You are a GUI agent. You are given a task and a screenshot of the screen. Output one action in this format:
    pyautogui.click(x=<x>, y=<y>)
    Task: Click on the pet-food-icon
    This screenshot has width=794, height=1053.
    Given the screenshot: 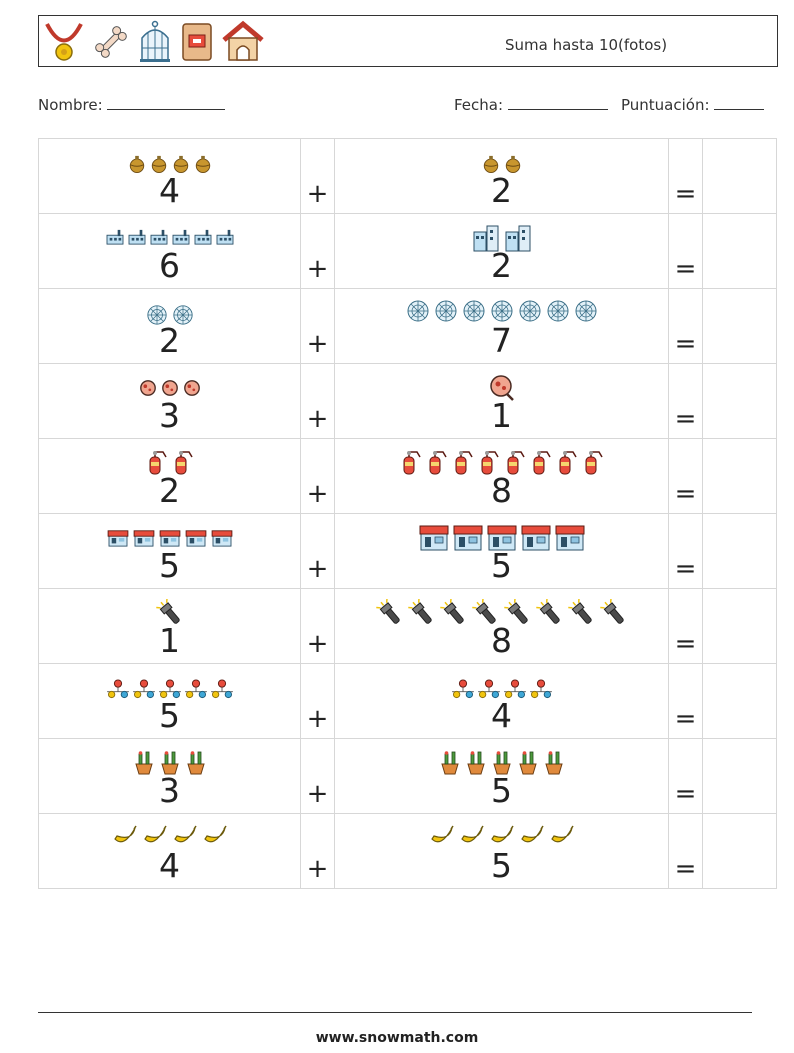 What is the action you would take?
    pyautogui.click(x=197, y=42)
    